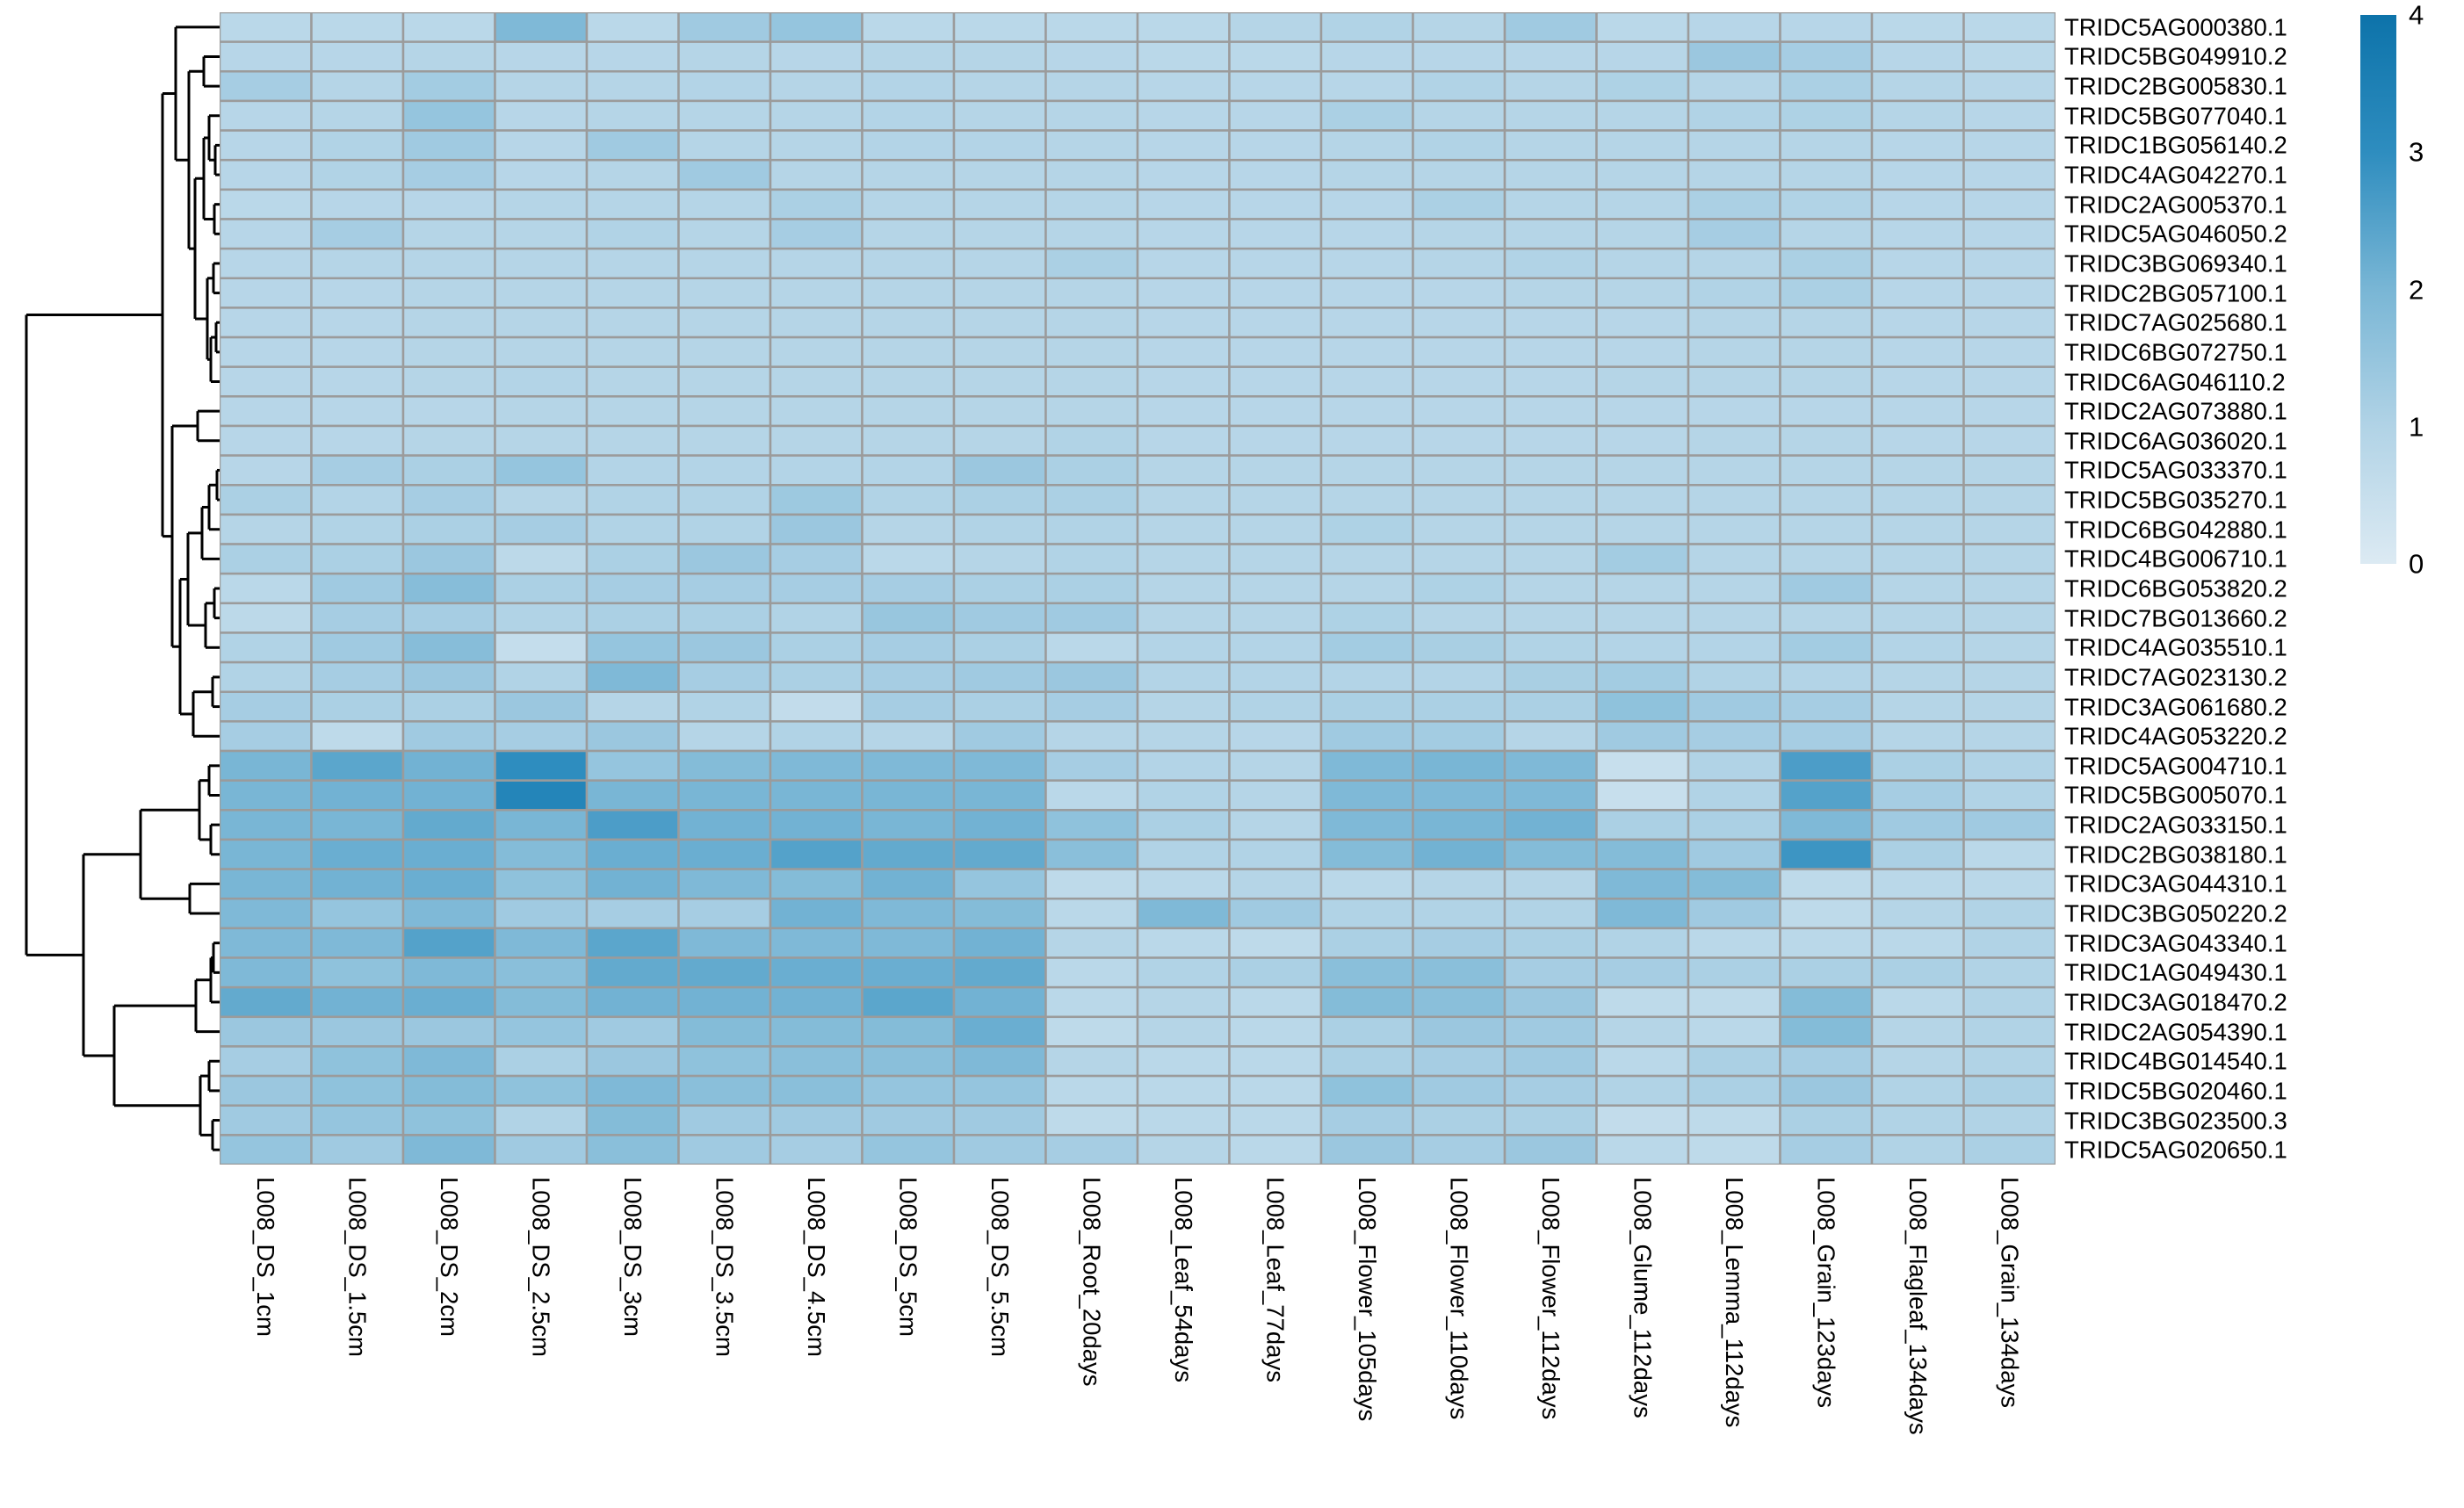 Image resolution: width=2464 pixels, height=1508 pixels. Describe the element at coordinates (2175, 1061) in the screenshot. I see `row-label-gene-id: TRIDC4BG014540.1` at that location.